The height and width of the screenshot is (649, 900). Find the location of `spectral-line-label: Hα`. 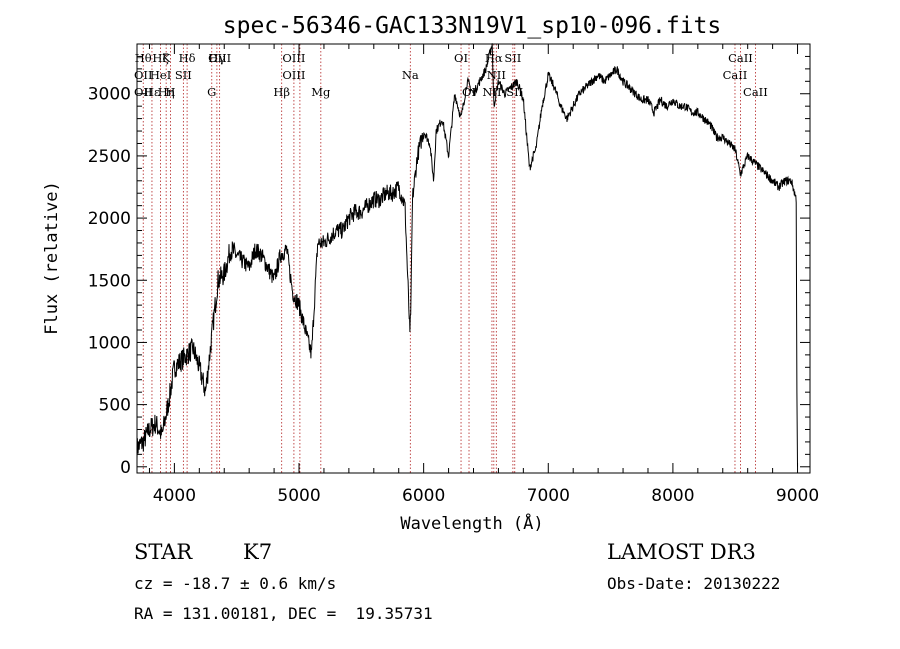

spectral-line-label: Hα is located at coordinates (494, 58).